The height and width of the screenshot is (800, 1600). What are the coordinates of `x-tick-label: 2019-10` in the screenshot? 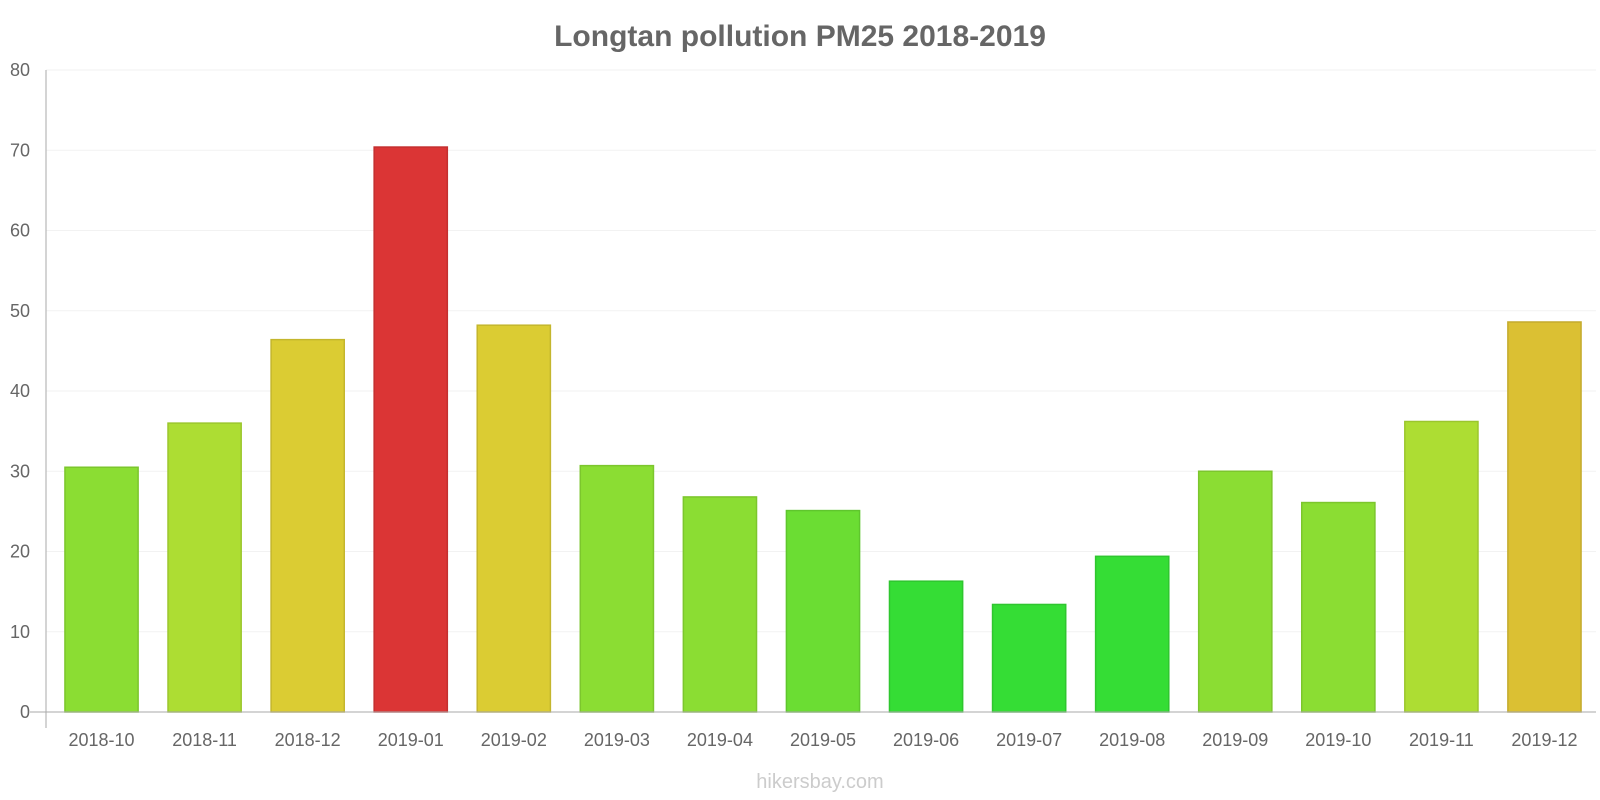 It's located at (1338, 740).